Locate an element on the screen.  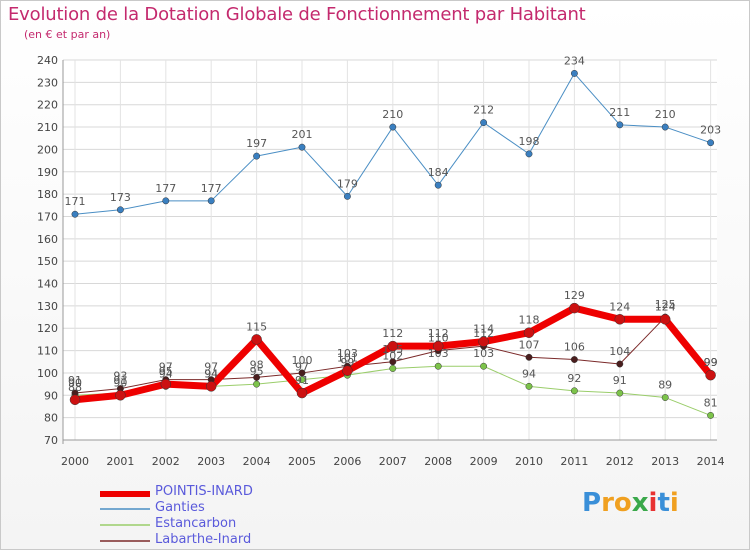
legend-label-pointis-inard: POINTIS-INARD is located at coordinates (204, 491).